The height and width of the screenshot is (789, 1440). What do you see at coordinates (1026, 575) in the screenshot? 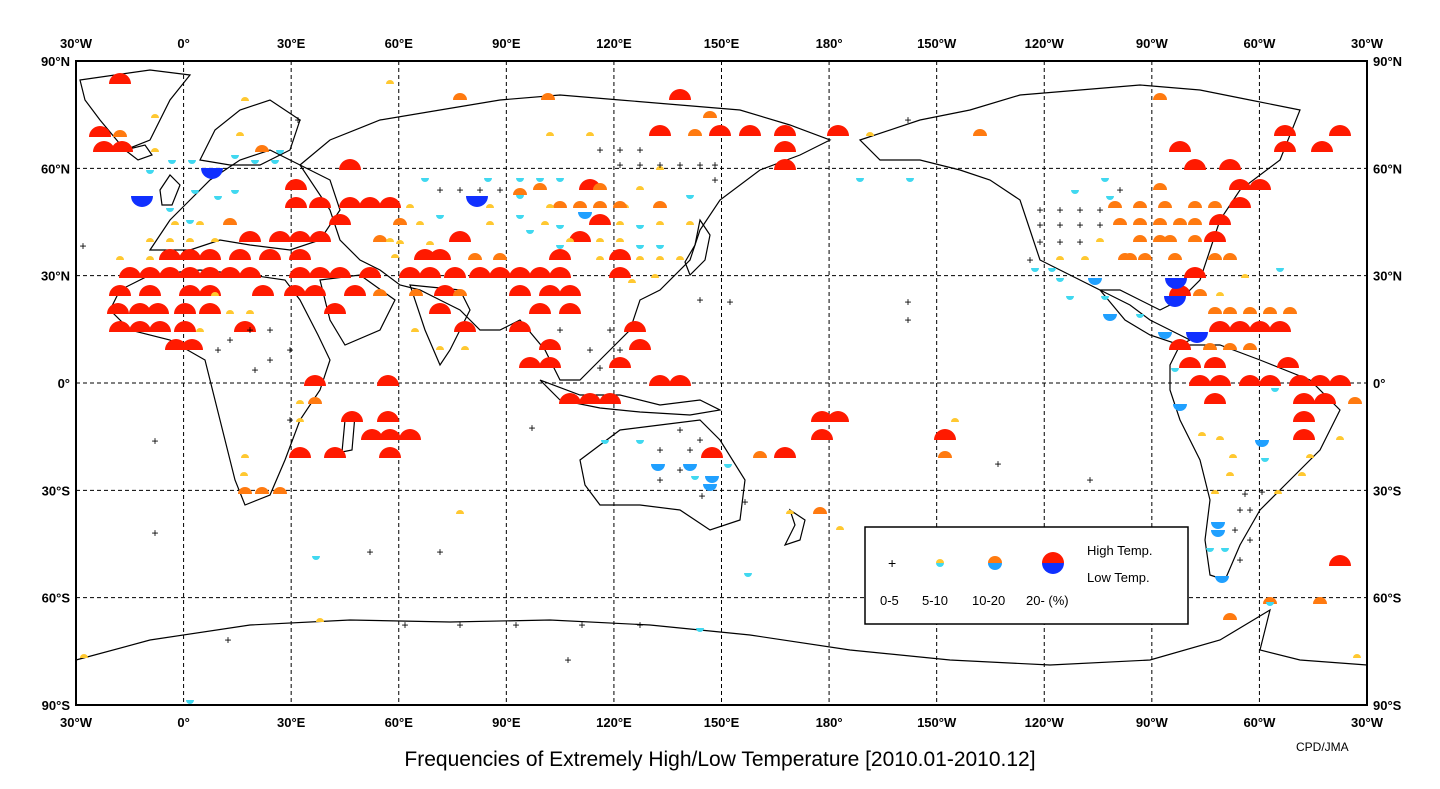
I see `legend-box` at bounding box center [1026, 575].